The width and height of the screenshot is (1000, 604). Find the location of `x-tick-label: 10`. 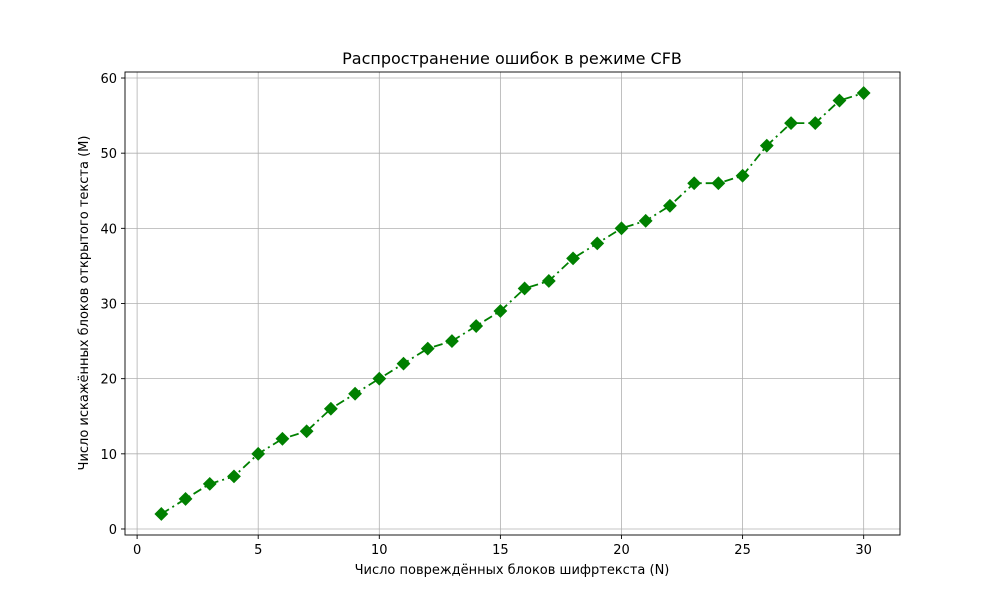

x-tick-label: 10 is located at coordinates (379, 550).